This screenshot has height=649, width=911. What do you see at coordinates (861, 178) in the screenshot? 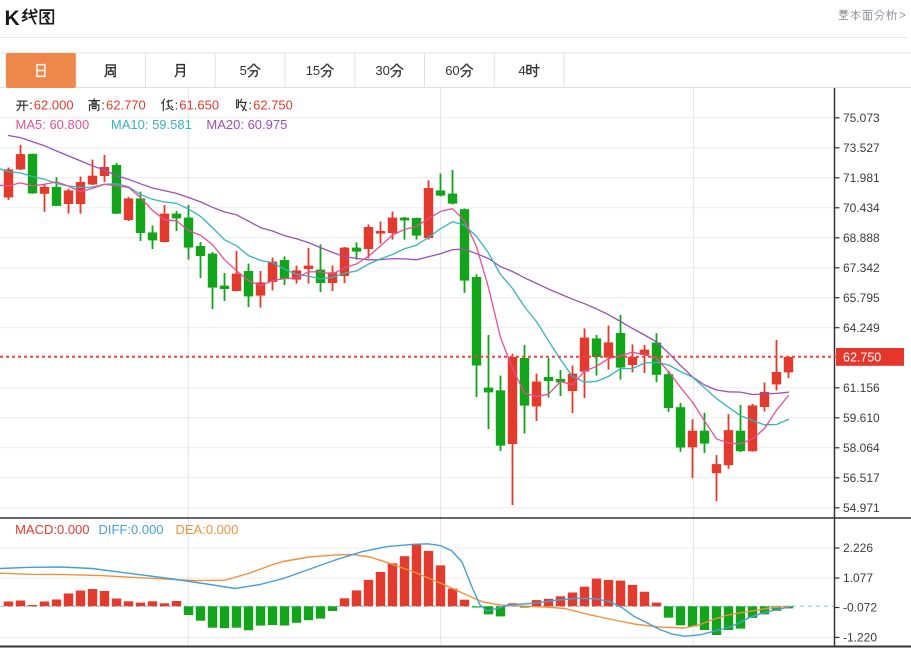
I see `svg-text: 71.981` at bounding box center [861, 178].